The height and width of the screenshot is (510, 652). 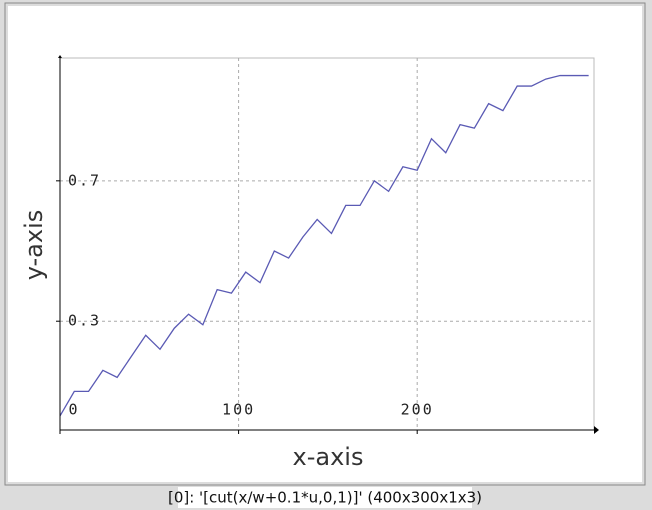 What do you see at coordinates (73, 410) in the screenshot?
I see `x-tick-label: 0` at bounding box center [73, 410].